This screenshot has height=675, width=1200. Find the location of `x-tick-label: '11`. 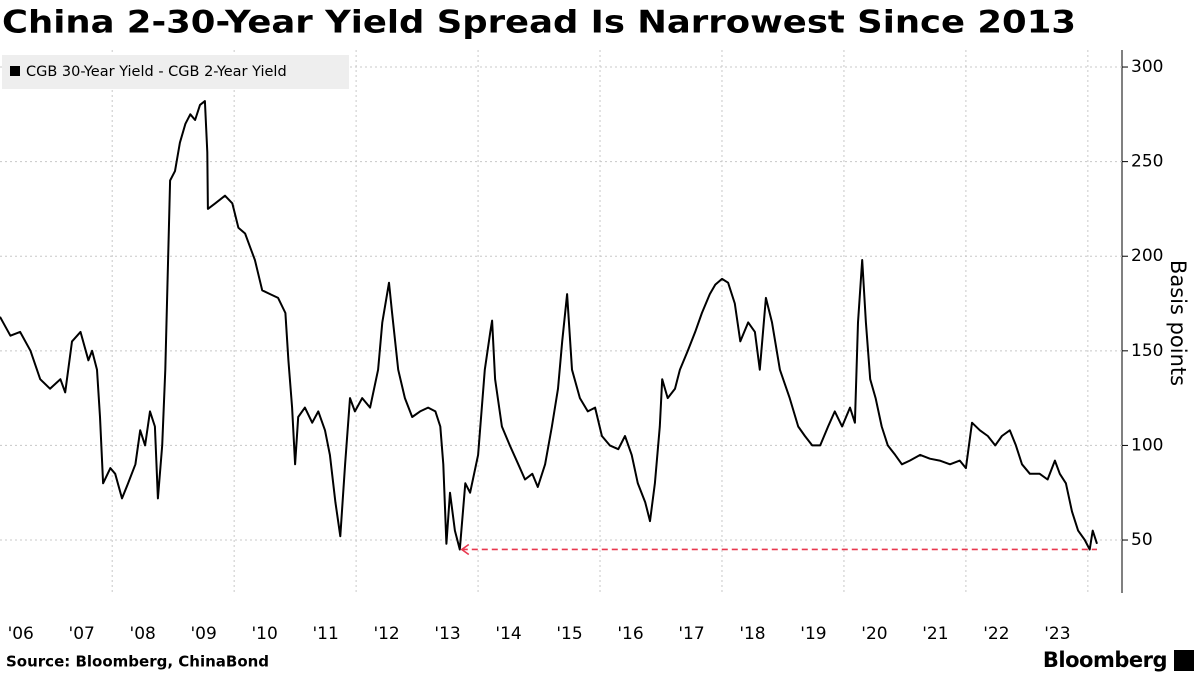

x-tick-label: '11 is located at coordinates (325, 634).